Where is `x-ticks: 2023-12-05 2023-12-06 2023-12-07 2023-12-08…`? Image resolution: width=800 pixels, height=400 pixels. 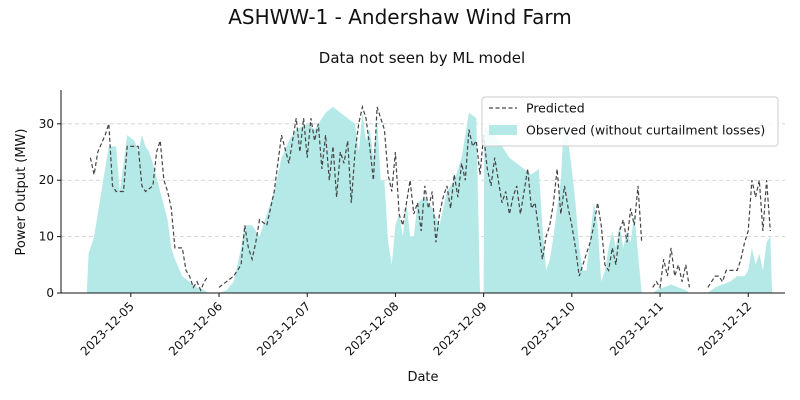
x-ticks: 2023-12-05 2023-12-06 2023-12-07 2023-12-08… is located at coordinates (416, 325).